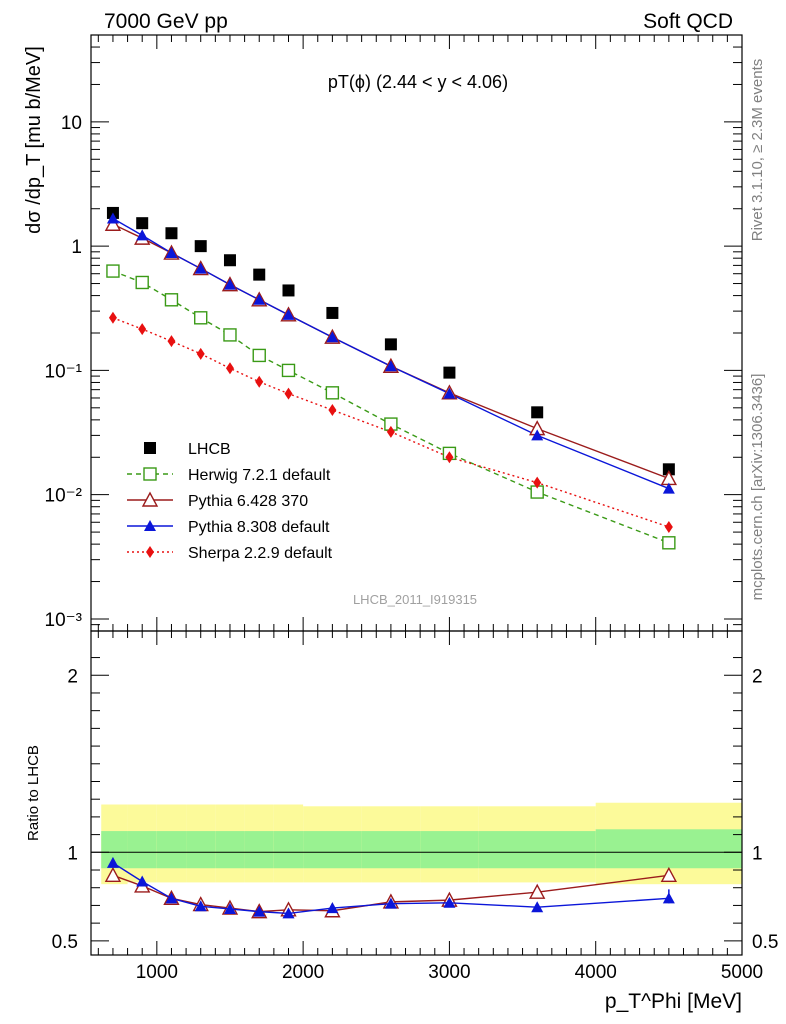 The image size is (786, 1024). Describe the element at coordinates (248, 501) in the screenshot. I see `legend-label-pythia-6-428-370: Pythia 6.428 370` at that location.